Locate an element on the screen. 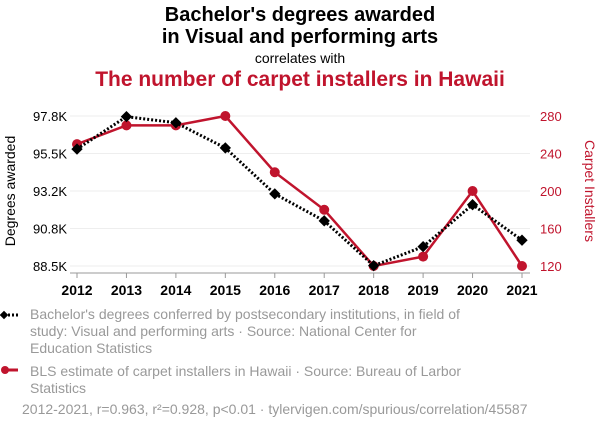  x-tick-label: 2021 is located at coordinates (521, 290).